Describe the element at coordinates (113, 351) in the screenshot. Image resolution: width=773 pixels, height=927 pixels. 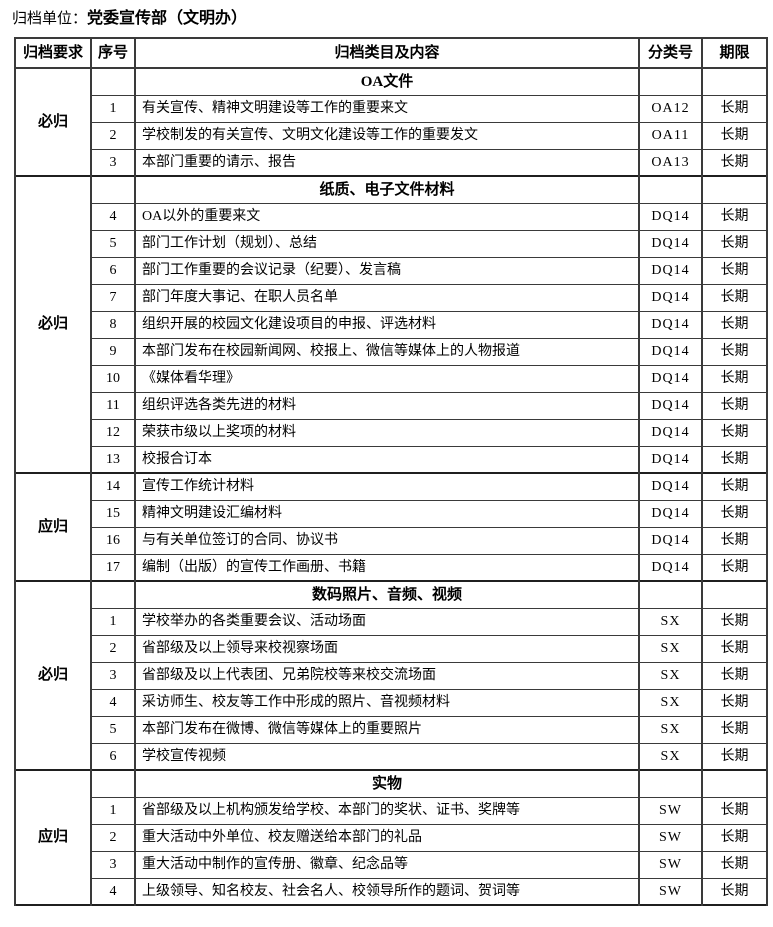
I see `number-cell: 9` at that location.